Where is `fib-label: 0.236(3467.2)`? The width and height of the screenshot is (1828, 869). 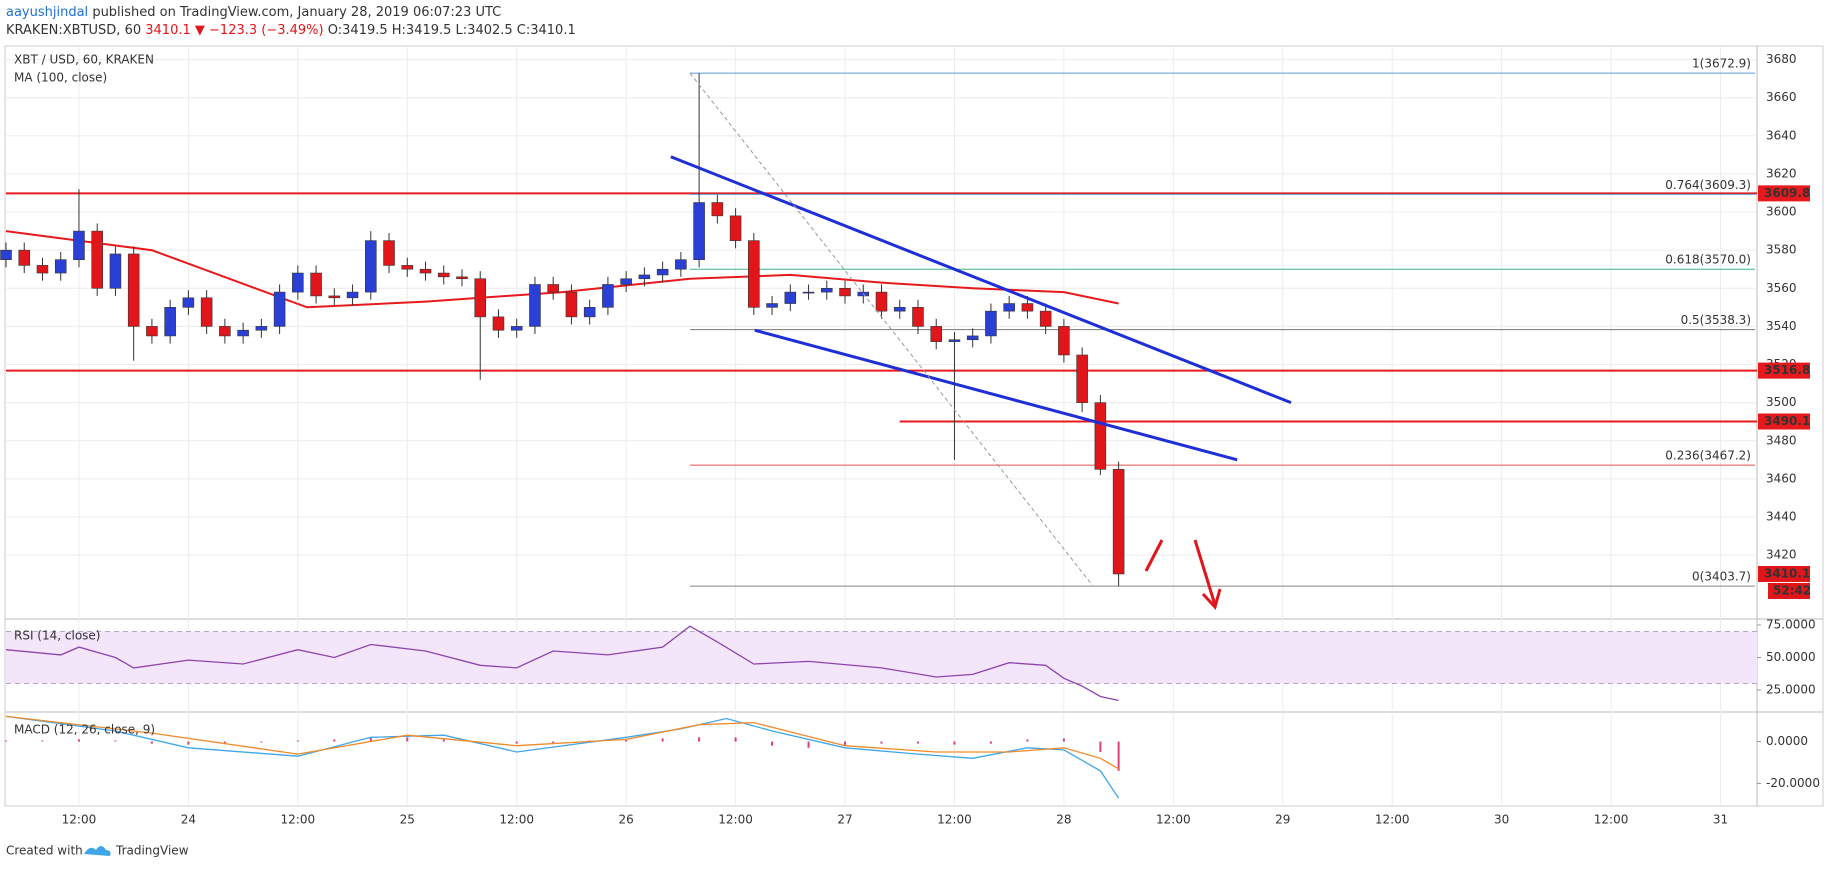
fib-label: 0.236(3467.2) is located at coordinates (1708, 456).